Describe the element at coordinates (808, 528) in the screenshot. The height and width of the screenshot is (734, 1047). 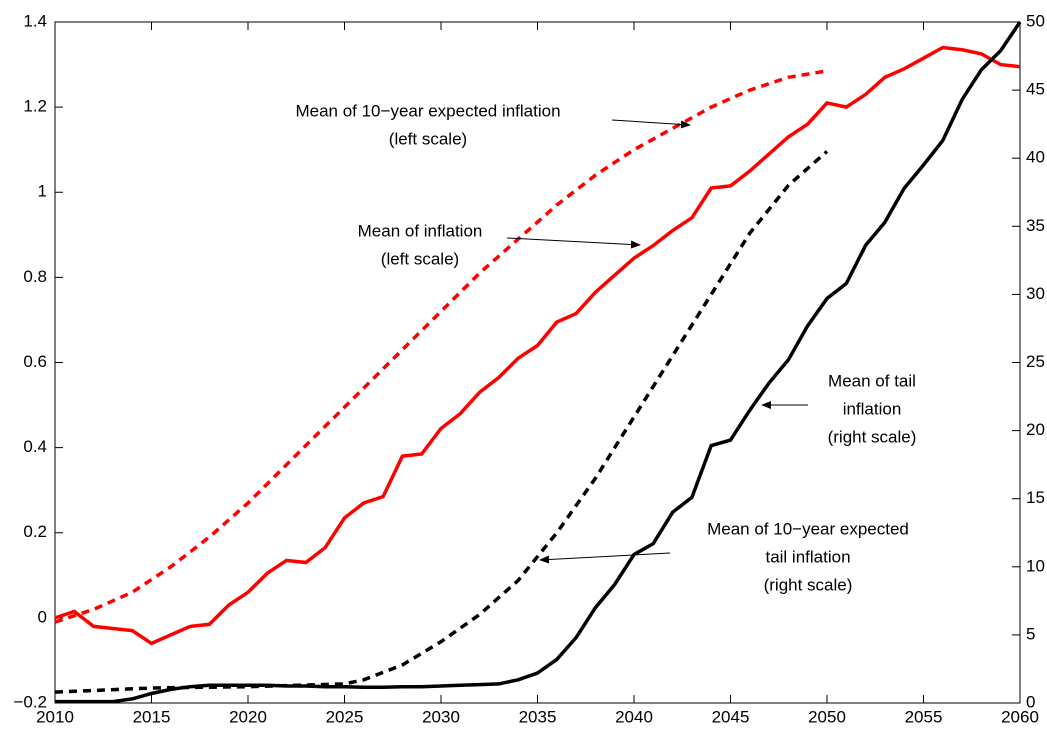
I see `annotation: Mean of 10−year expected` at that location.